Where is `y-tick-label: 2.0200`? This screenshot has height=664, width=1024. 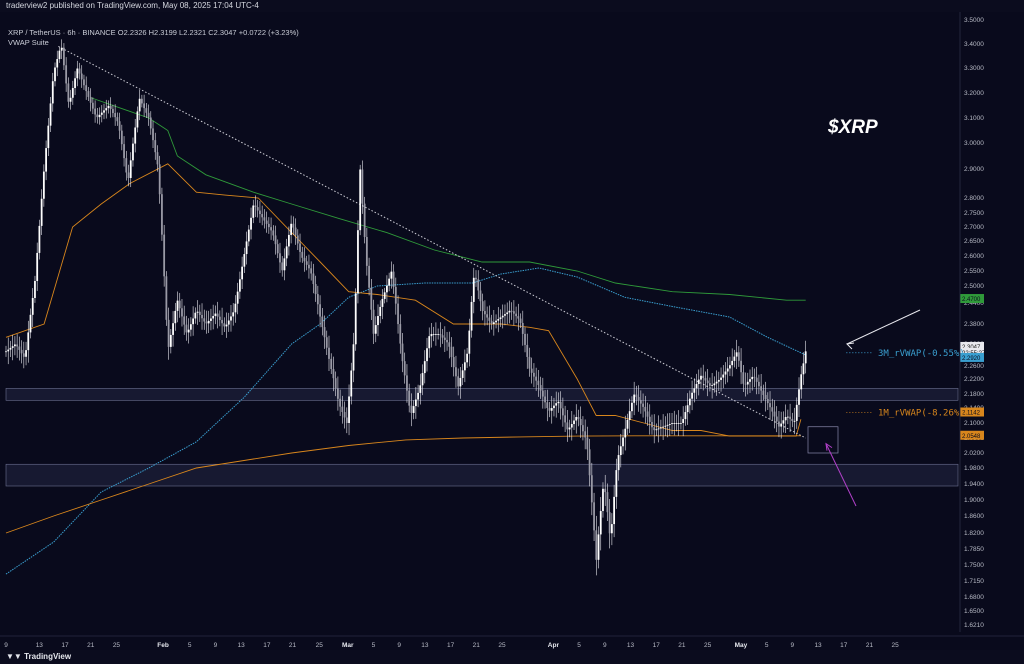 y-tick-label: 2.0200 is located at coordinates (974, 453).